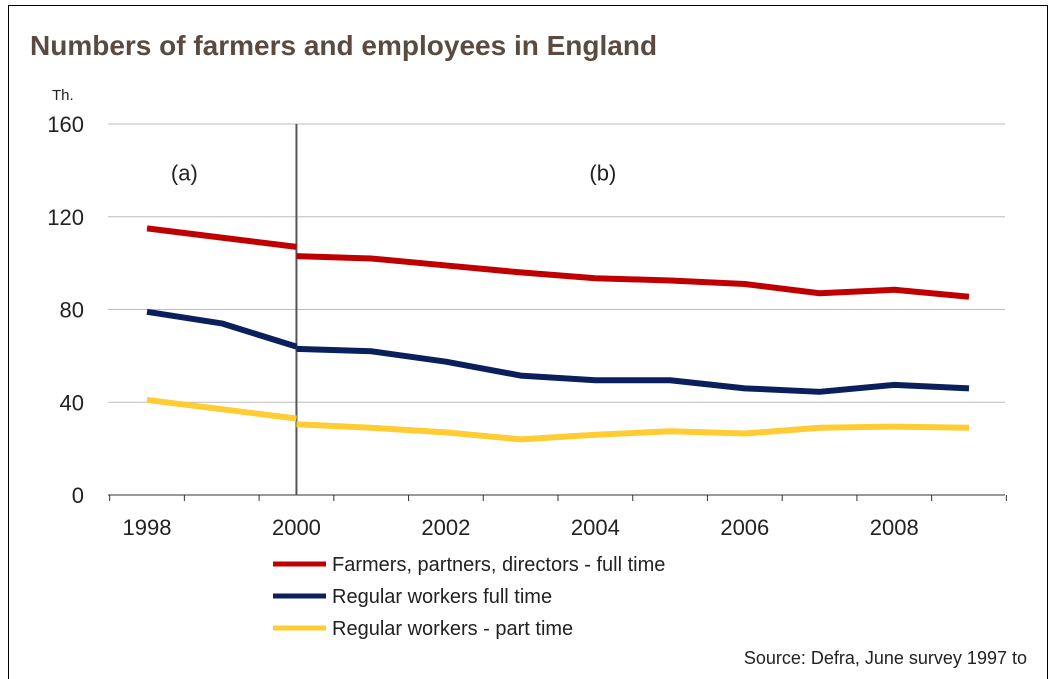 This screenshot has width=1053, height=679. I want to click on period-label-0: (a), so click(184, 173).